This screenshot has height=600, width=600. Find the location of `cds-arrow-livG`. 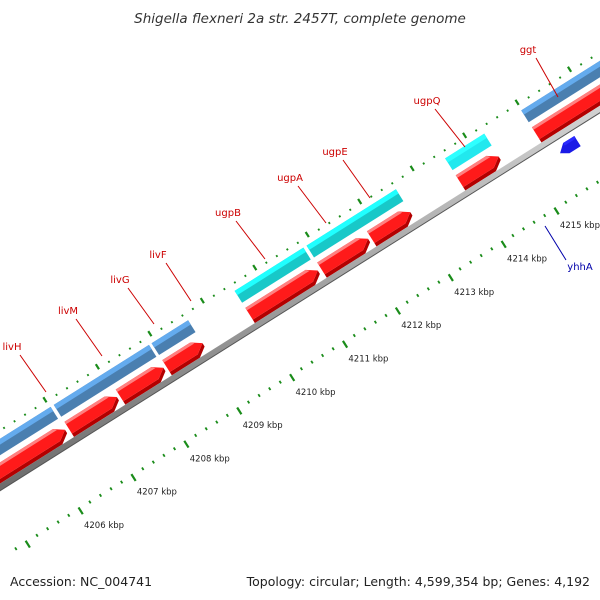

cds-arrow-livG is located at coordinates (139, 384).